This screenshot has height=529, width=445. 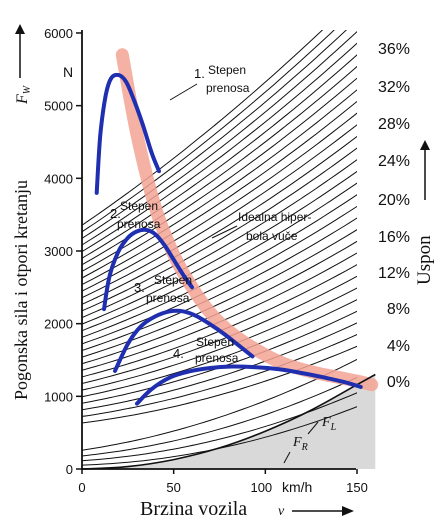 I want to click on grade-label: 16%, so click(x=394, y=237).